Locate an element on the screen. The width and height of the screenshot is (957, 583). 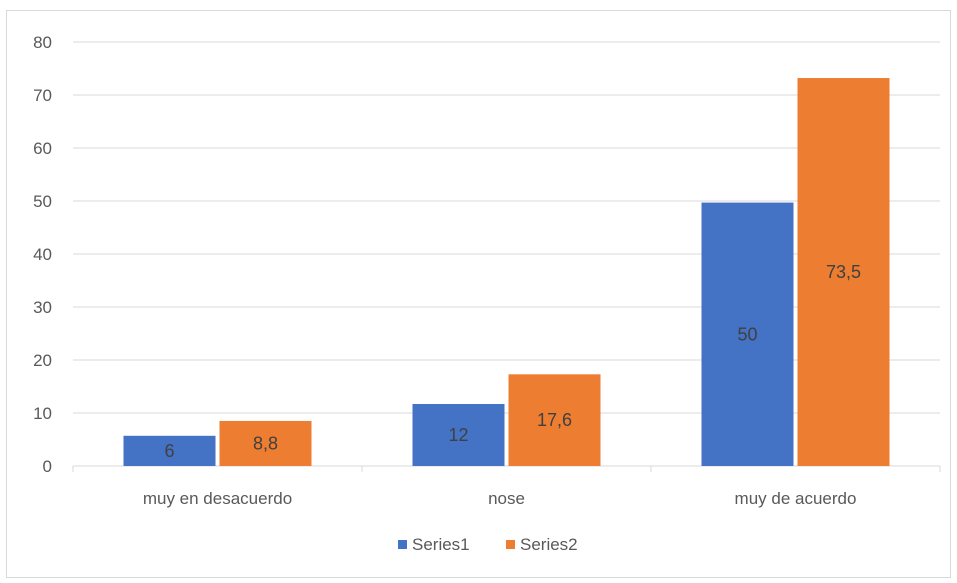
legend-swatch-series2 is located at coordinates (510, 544).